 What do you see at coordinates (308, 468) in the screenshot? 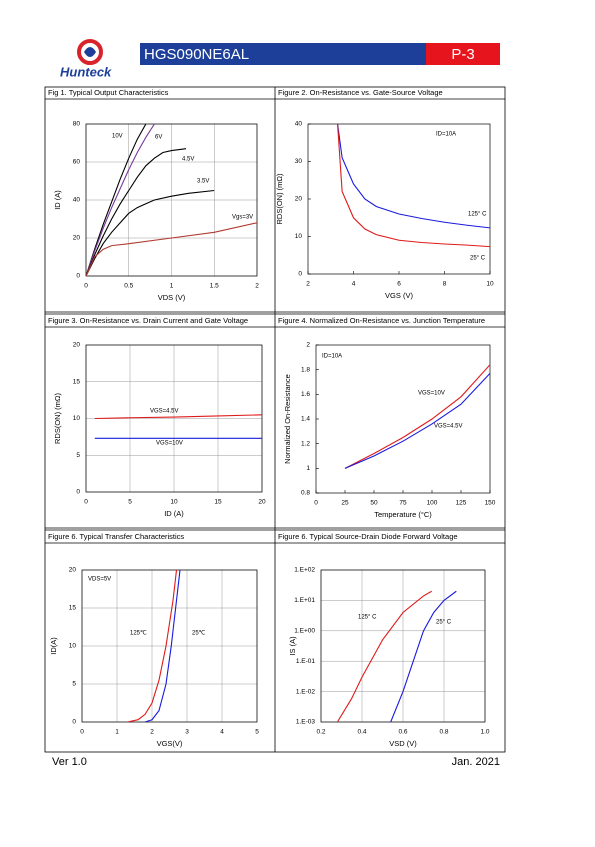
I see `y-tick-label: 1` at bounding box center [308, 468].